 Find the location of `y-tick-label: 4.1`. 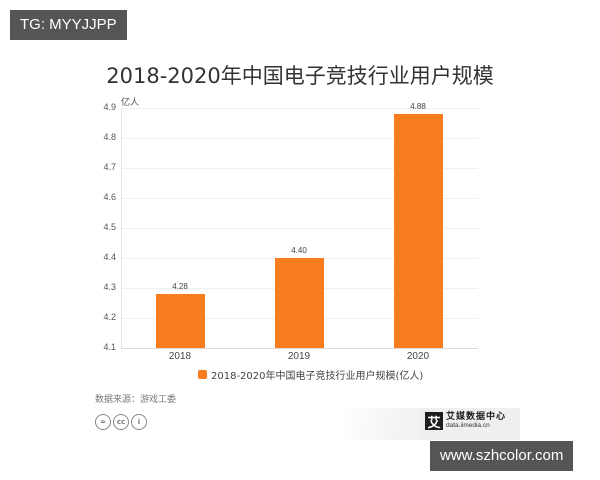

y-tick-label: 4.1 is located at coordinates (109, 347).